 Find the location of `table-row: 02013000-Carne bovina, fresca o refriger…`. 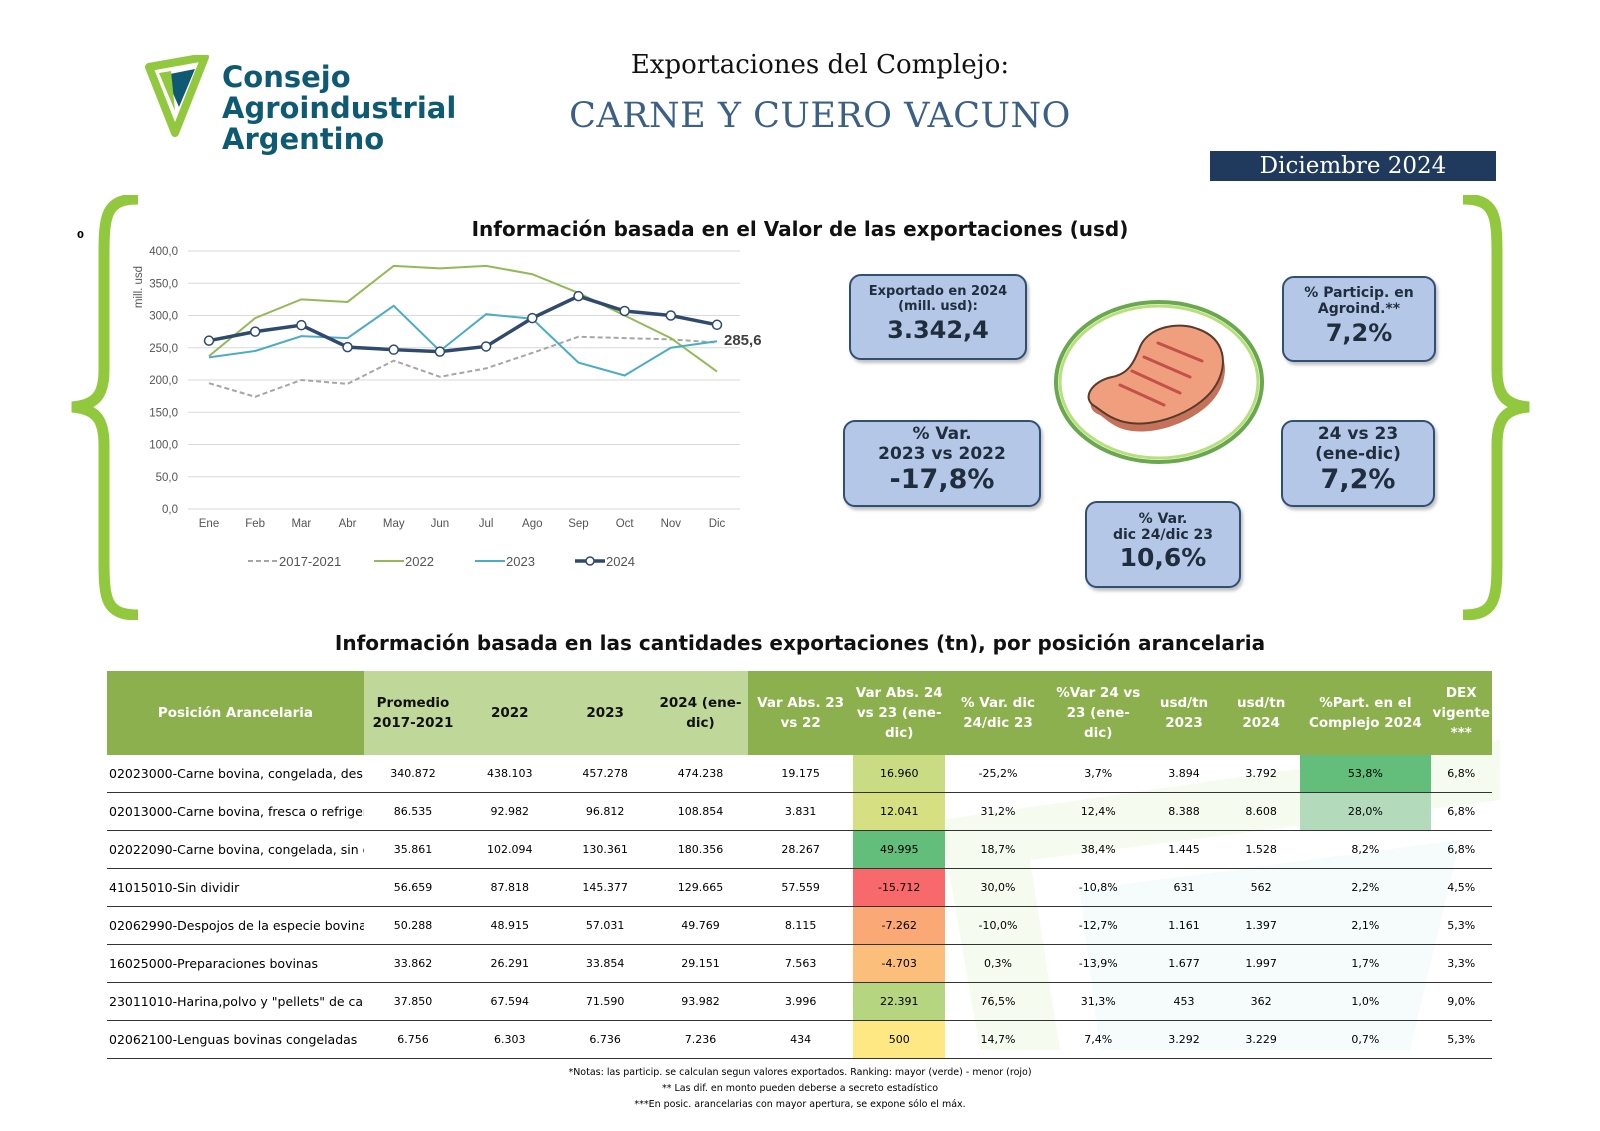

table-row: 02013000-Carne bovina, fresca o refriger… is located at coordinates (799, 811).